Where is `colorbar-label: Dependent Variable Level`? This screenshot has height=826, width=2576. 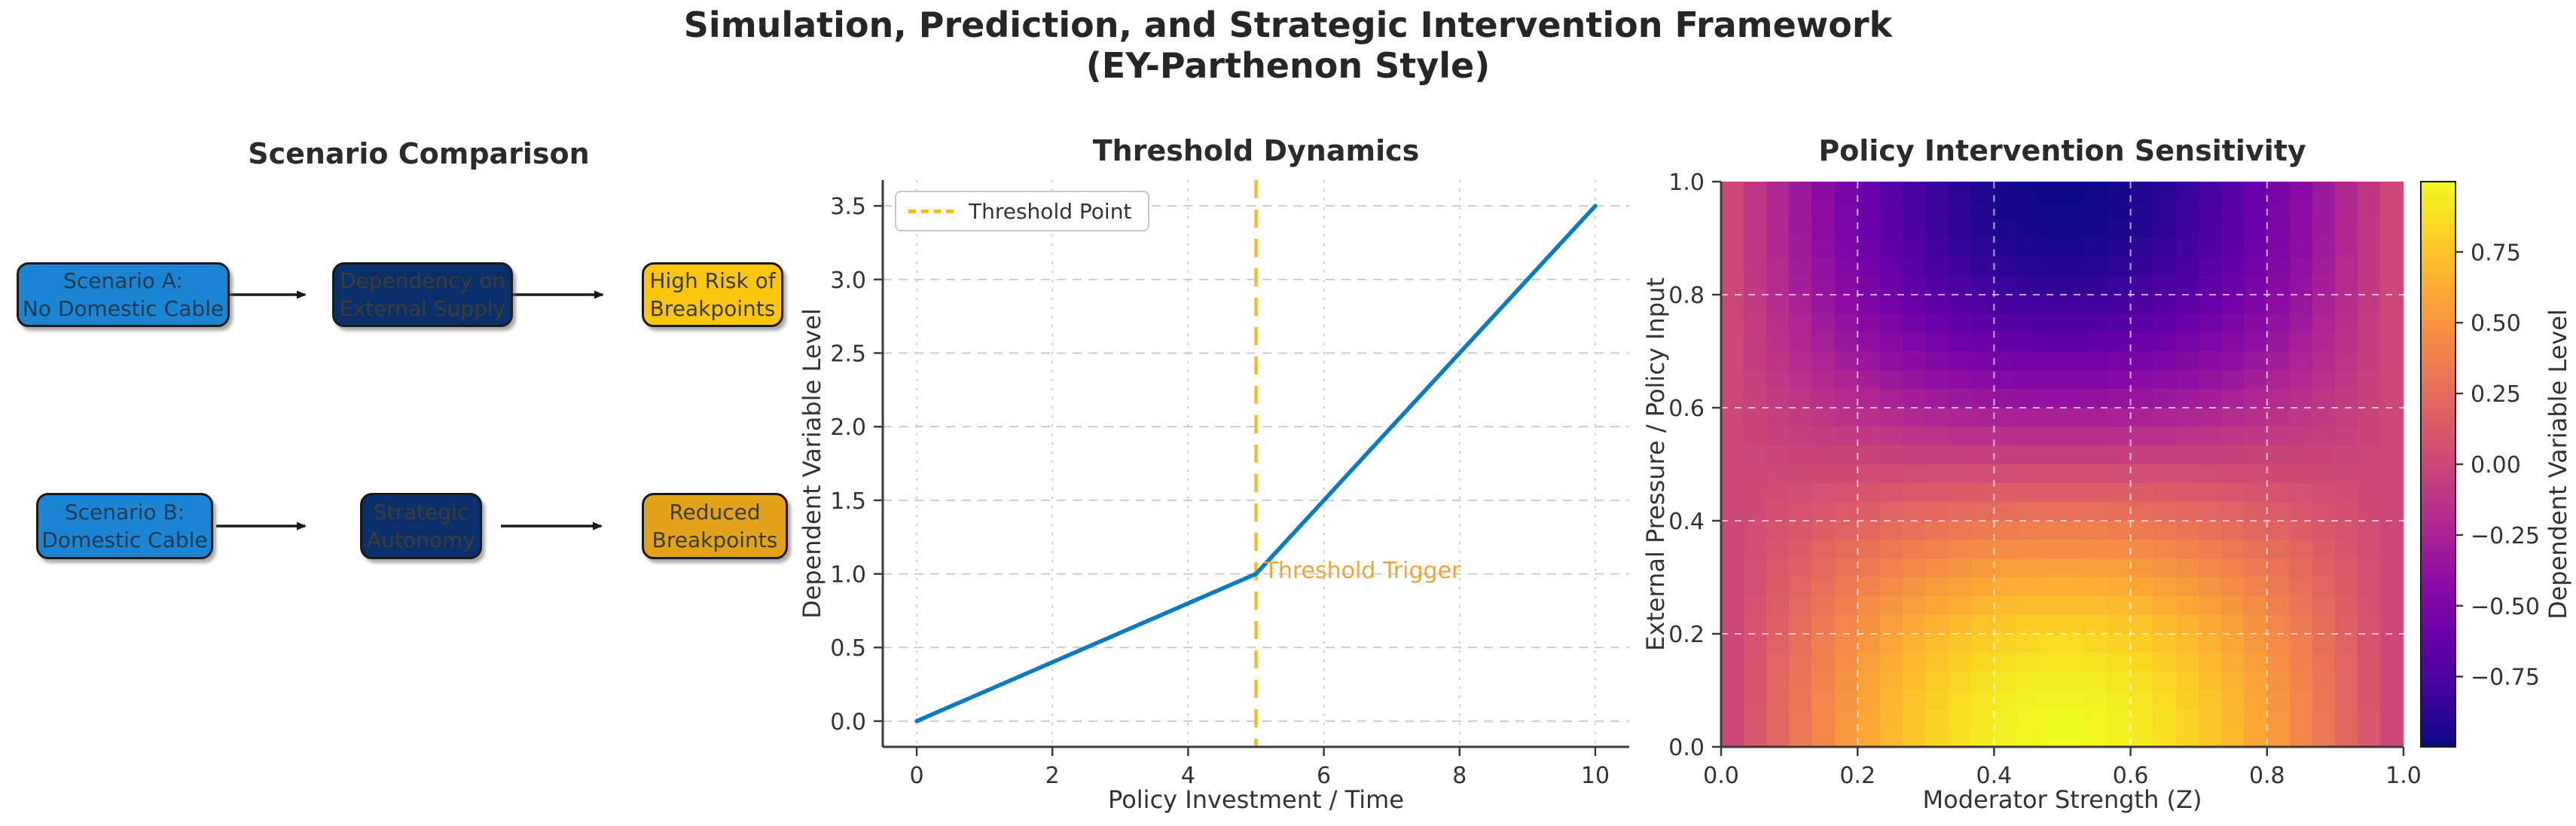
colorbar-label: Dependent Variable Level is located at coordinates (2558, 465).